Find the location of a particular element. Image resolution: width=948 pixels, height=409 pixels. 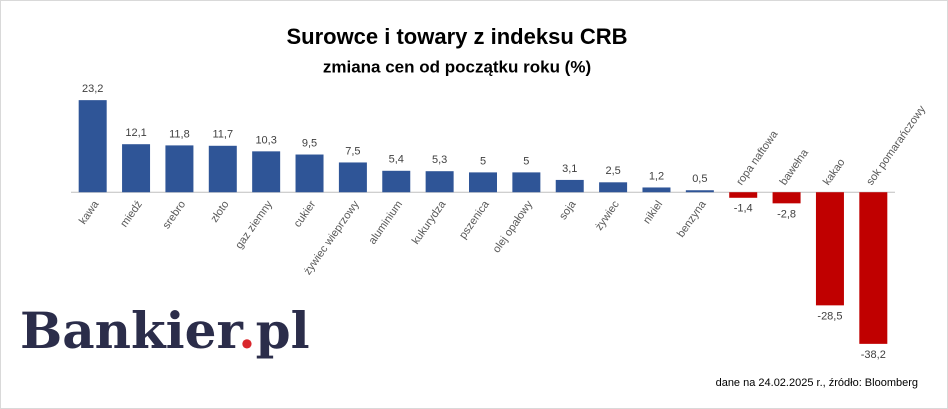

value-label: 5,3 is located at coordinates (439, 160).